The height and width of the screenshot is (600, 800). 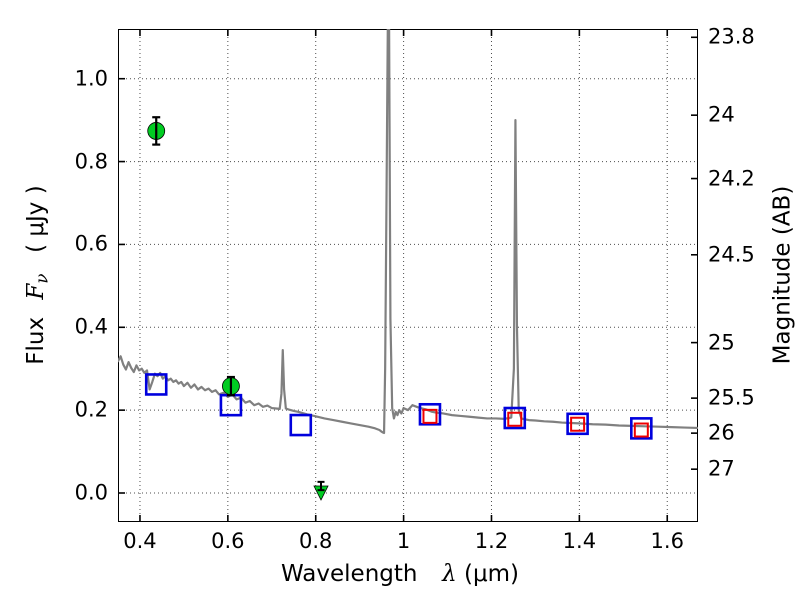 I want to click on x-axis-unit: (μm), so click(x=491, y=574).